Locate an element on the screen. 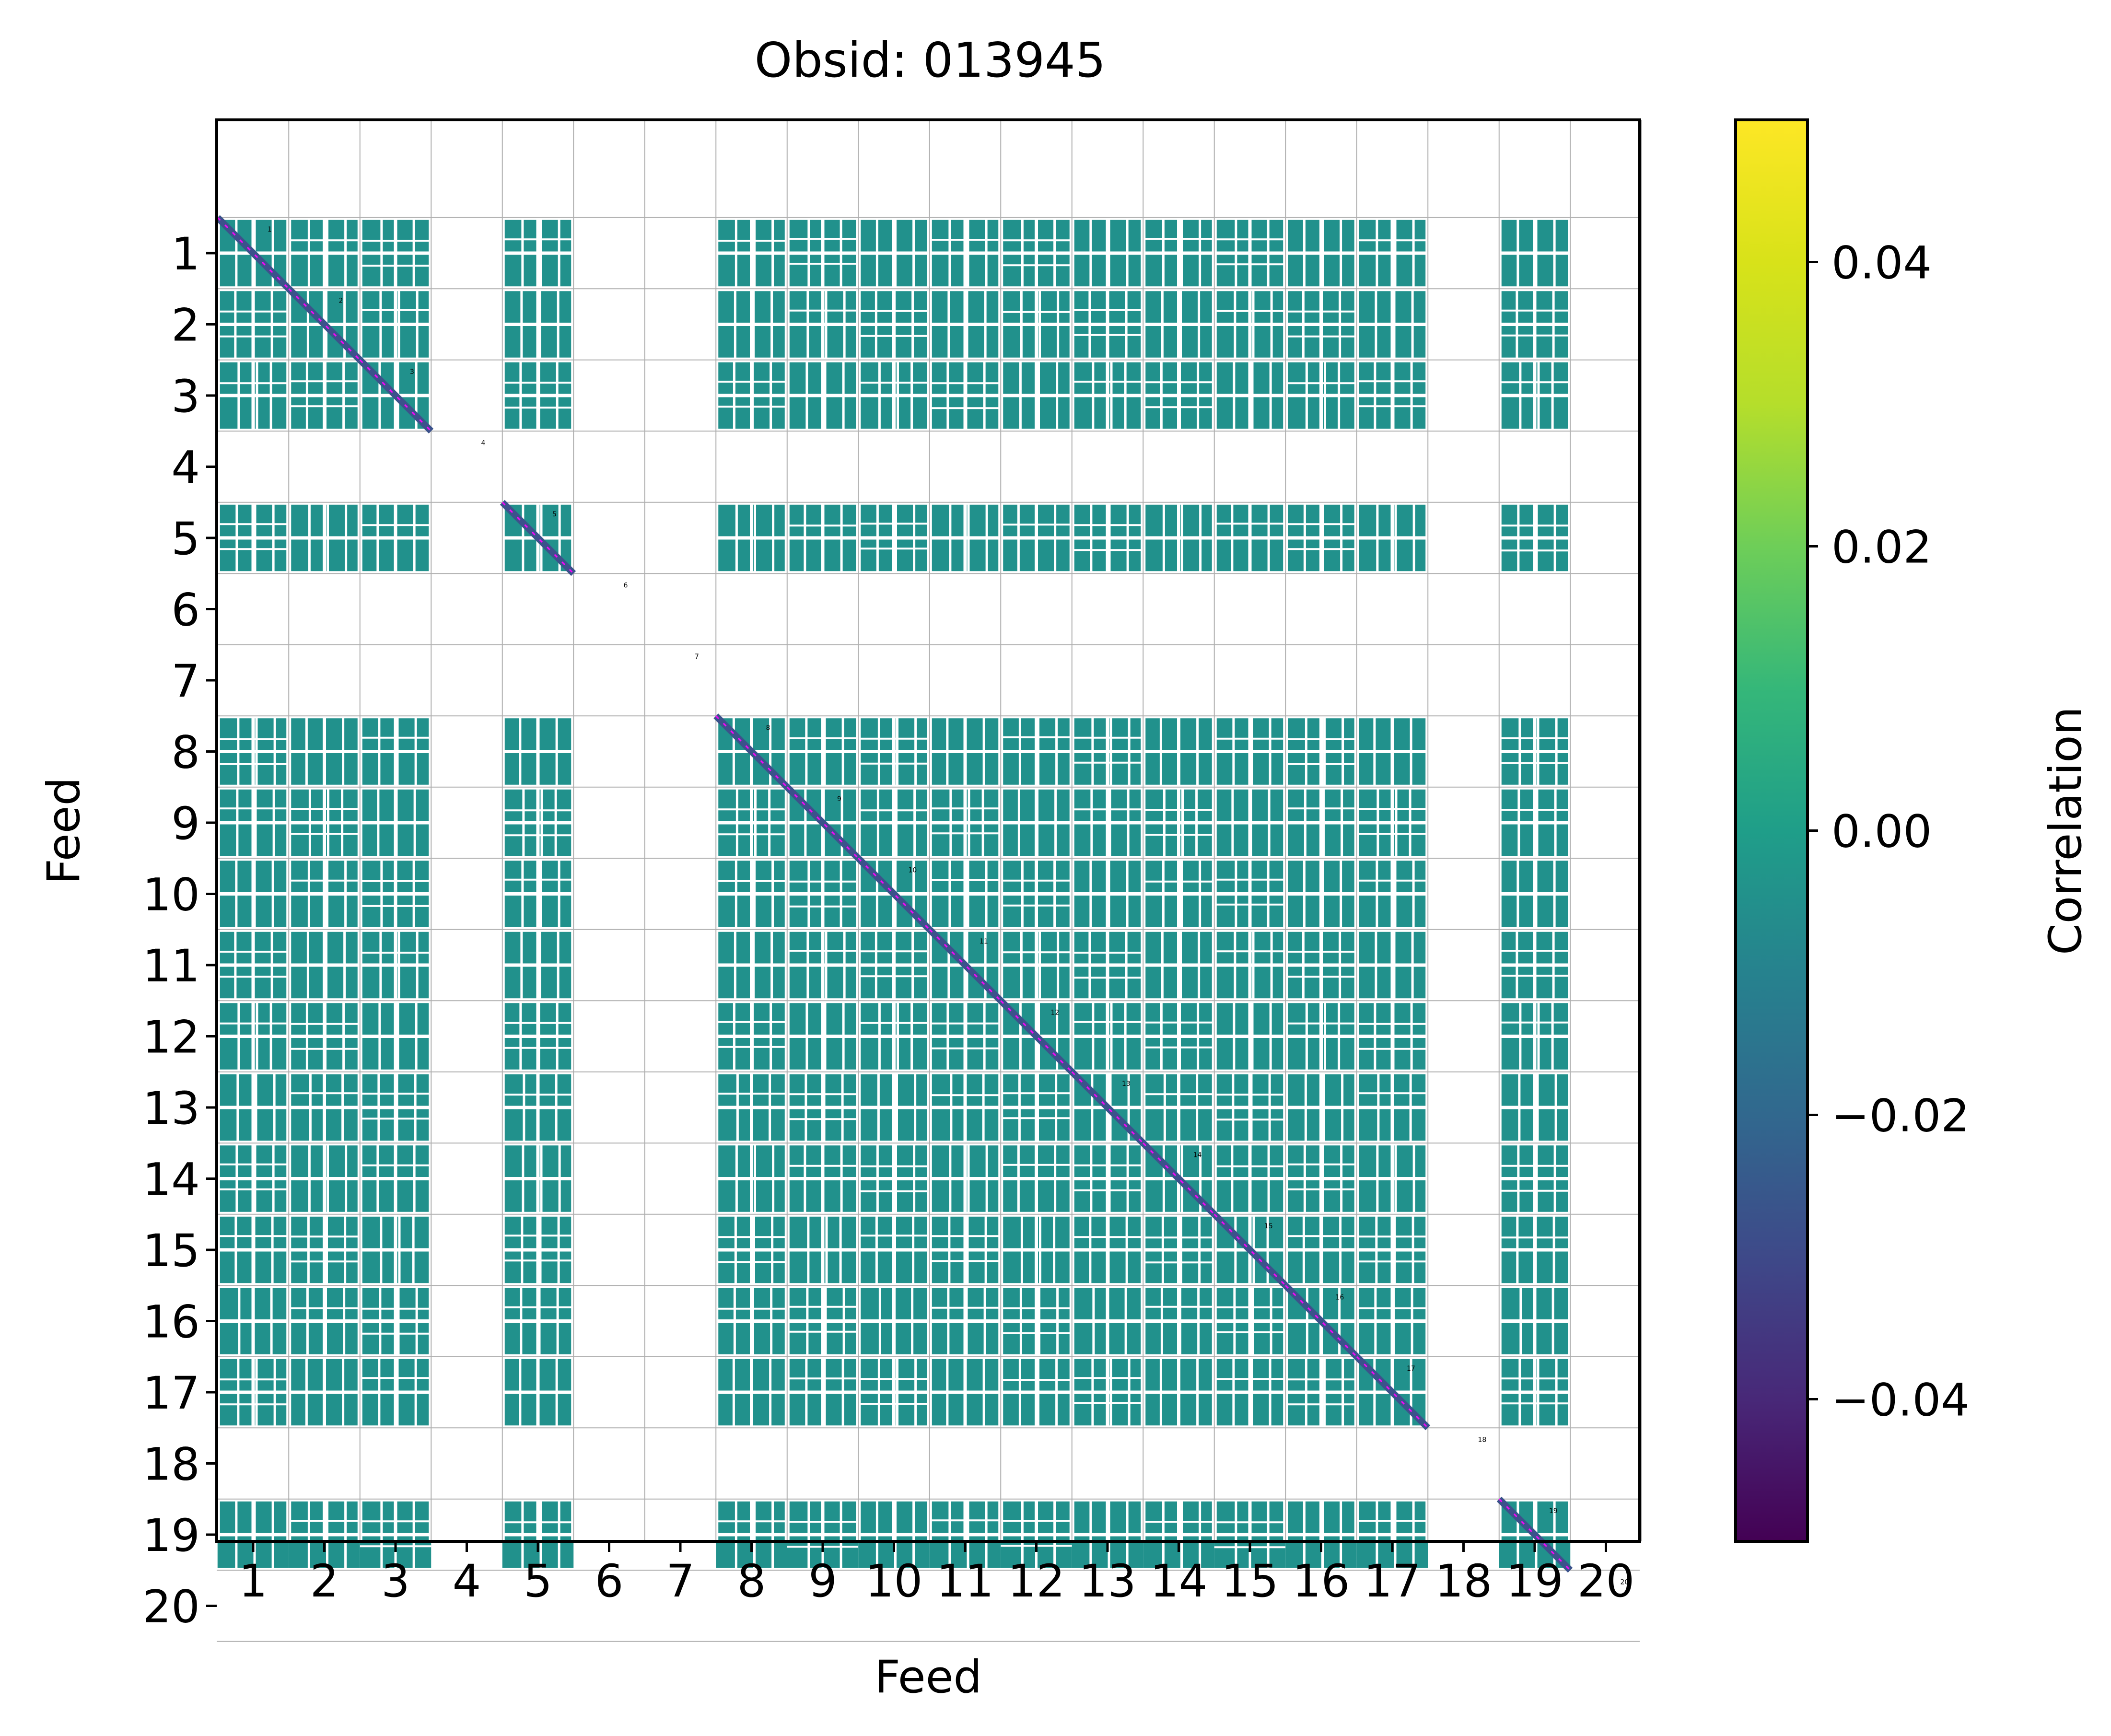  y-tick-label: 14 is located at coordinates (171, 1180).